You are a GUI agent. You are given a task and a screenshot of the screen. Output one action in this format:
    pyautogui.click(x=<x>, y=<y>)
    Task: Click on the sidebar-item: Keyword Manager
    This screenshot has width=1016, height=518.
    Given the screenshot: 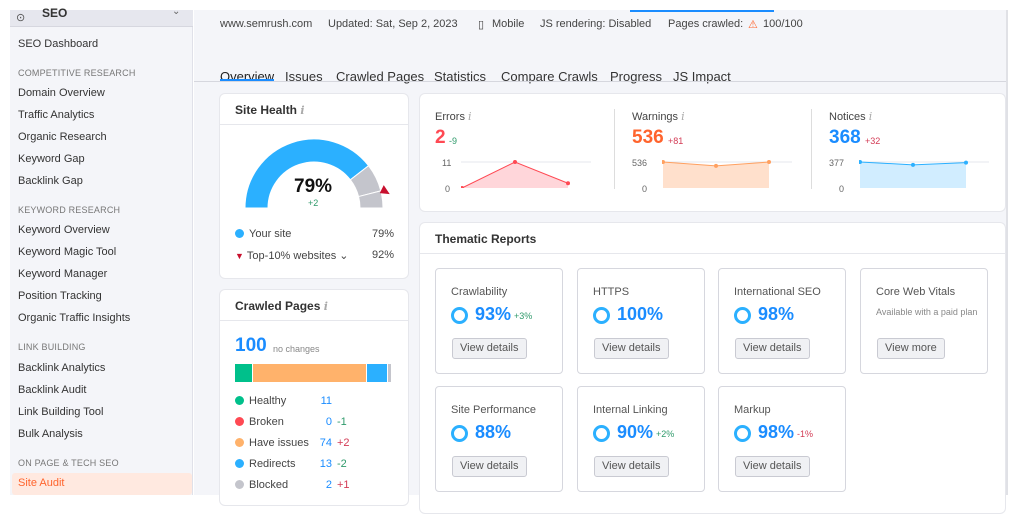 What is the action you would take?
    pyautogui.click(x=63, y=274)
    